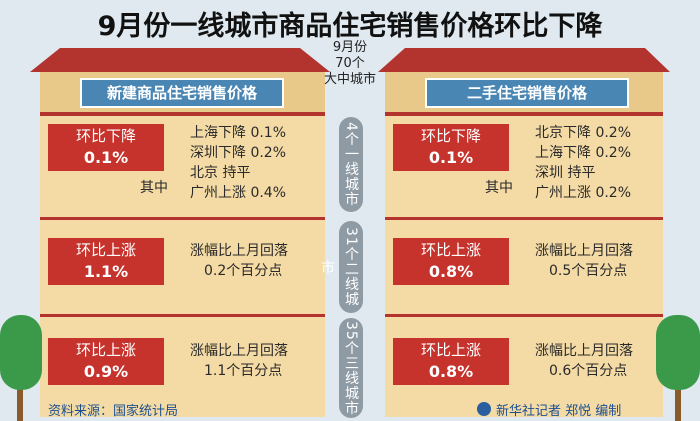 The image size is (700, 421). I want to click on detail: 0.2个百分点, so click(243, 271).